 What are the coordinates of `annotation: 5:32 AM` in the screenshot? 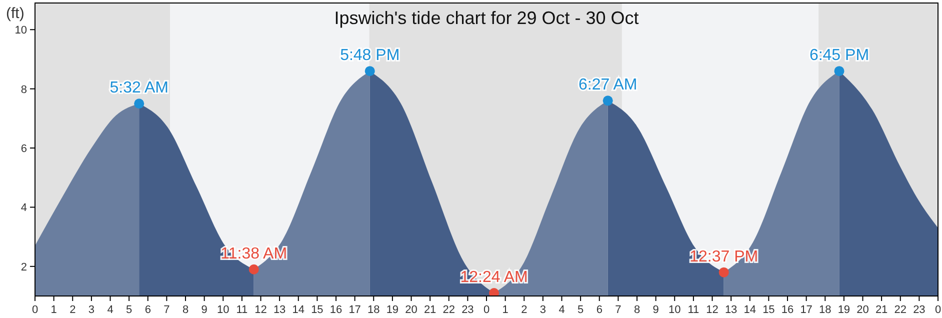 It's located at (139, 88).